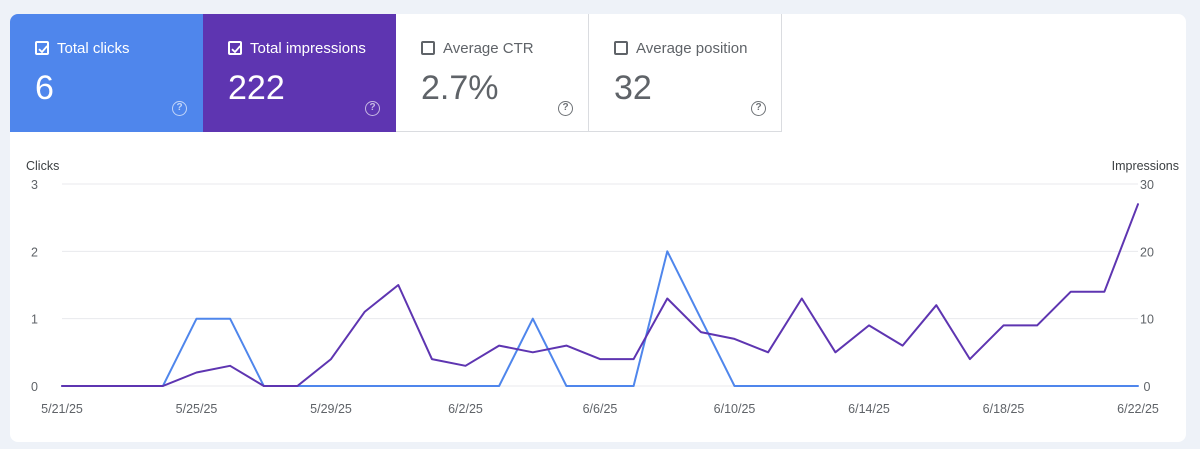  I want to click on right-tick-label: 30, so click(1147, 185).